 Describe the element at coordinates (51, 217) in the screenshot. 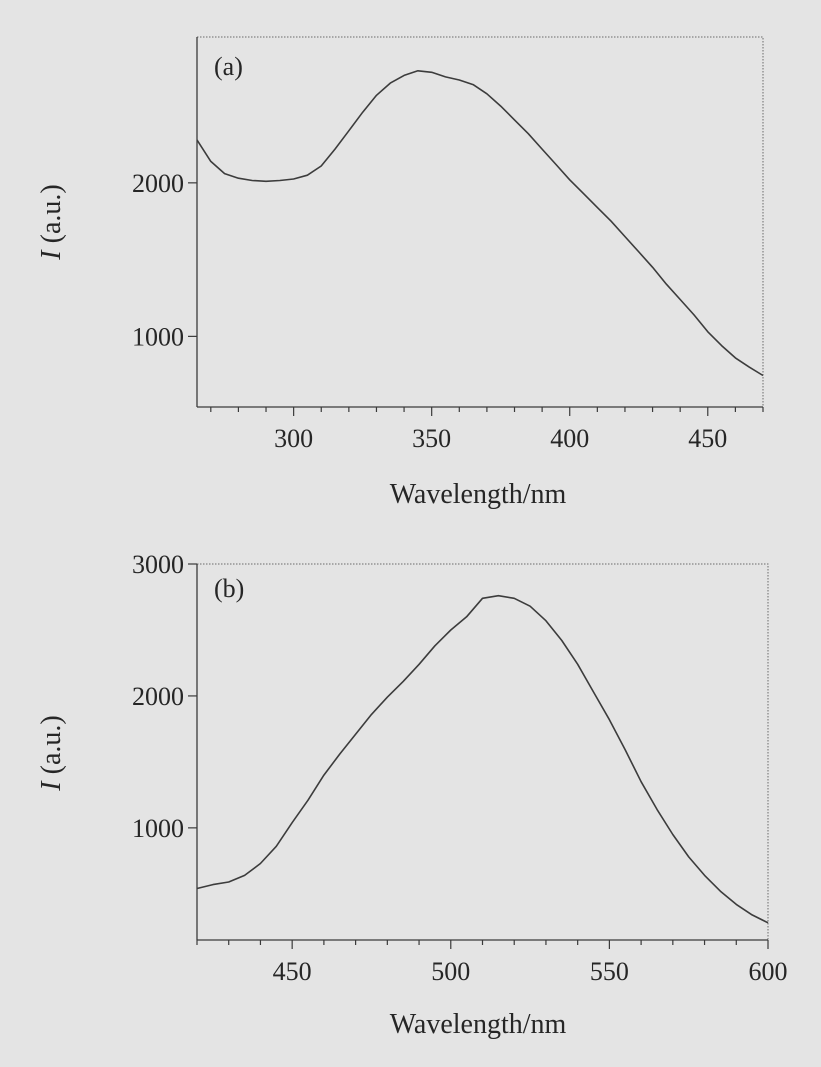

I see `y-axis-title-a-unit: (a.u.)` at that location.